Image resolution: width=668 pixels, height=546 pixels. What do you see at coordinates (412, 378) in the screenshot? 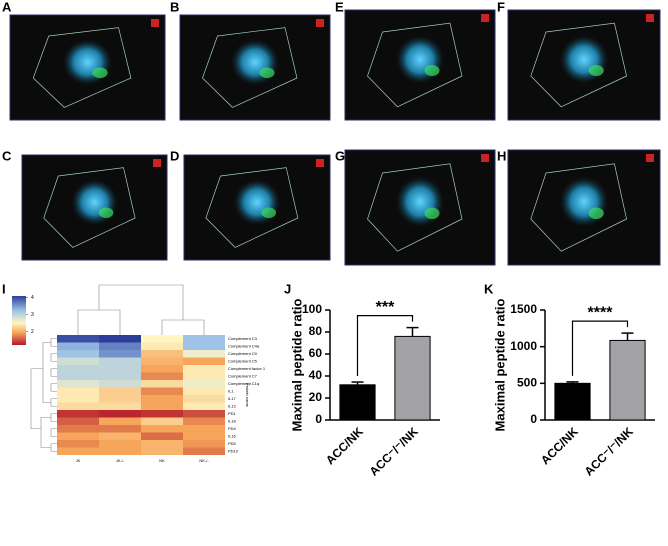
I see `bar` at bounding box center [412, 378].